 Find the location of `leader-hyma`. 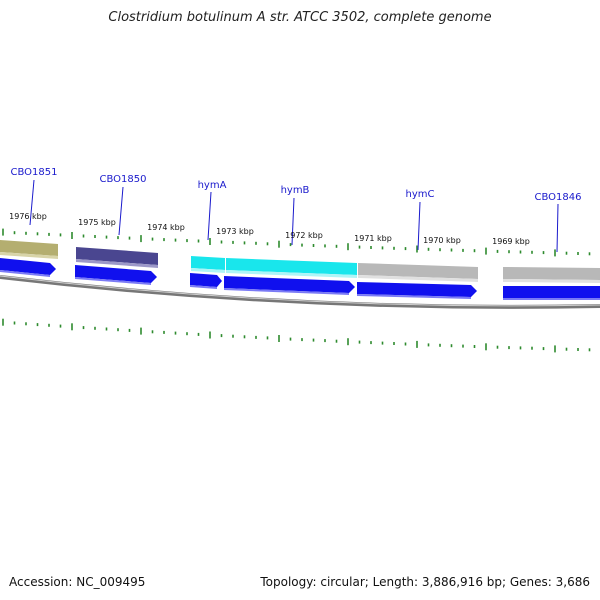

leader-hyma is located at coordinates (209, 216).